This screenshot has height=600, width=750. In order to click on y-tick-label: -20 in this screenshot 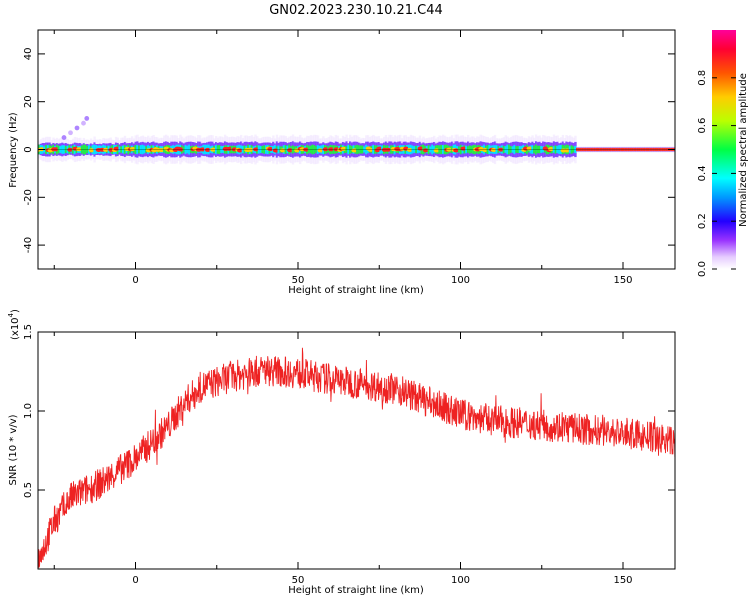, I will do `click(28, 197)`.